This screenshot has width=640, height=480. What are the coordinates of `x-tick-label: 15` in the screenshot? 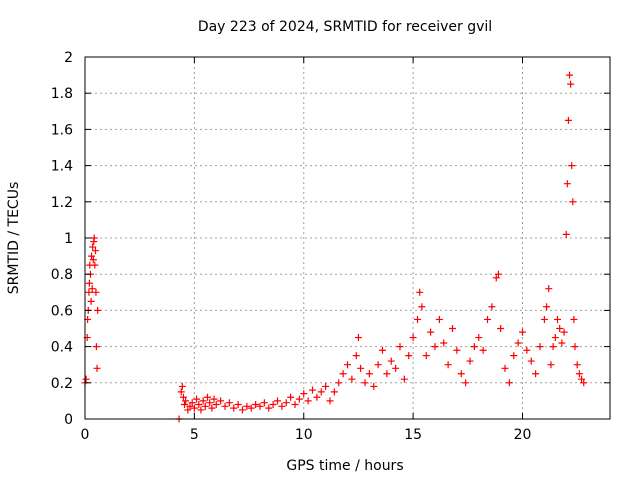 It's located at (413, 435).